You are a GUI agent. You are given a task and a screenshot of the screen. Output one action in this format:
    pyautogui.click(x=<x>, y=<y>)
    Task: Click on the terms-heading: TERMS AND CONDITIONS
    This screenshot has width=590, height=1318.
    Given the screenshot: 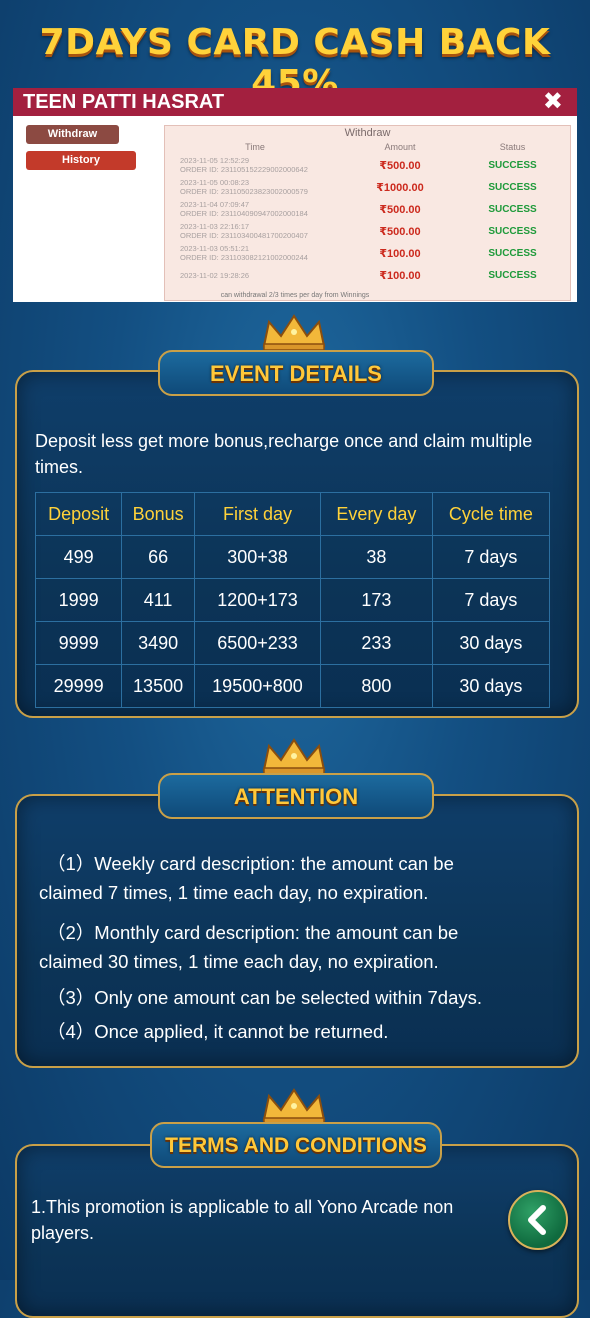 What is the action you would take?
    pyautogui.click(x=296, y=1145)
    